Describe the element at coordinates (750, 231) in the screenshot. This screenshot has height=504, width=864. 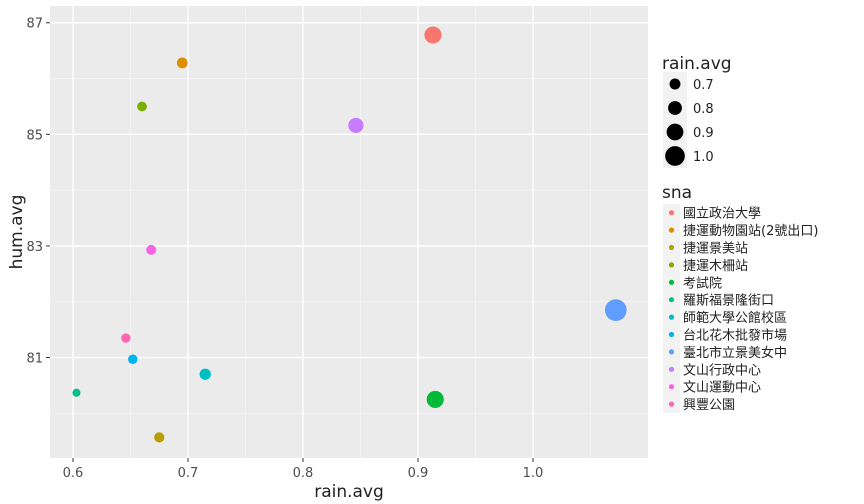
I see `color-legend-label: 捷運動物園站(2號出口)` at that location.